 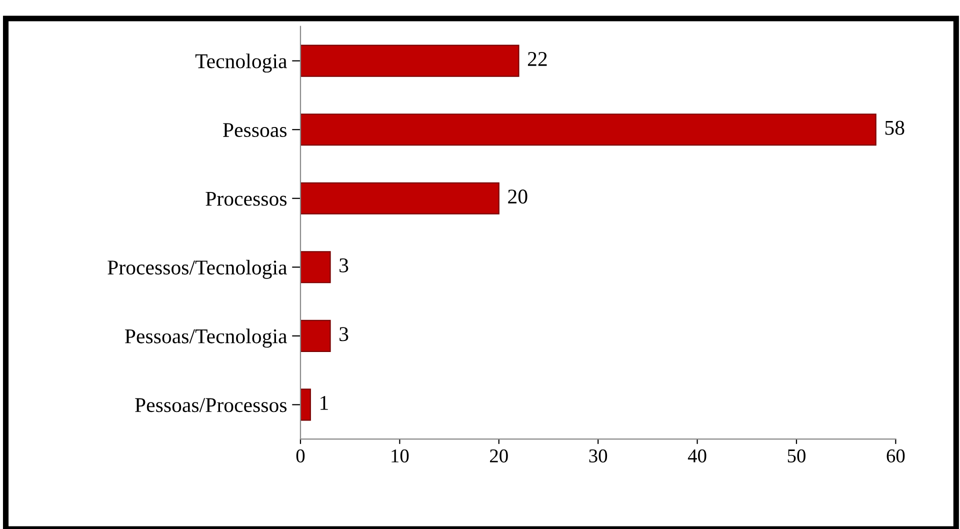 What do you see at coordinates (211, 405) in the screenshot?
I see `y-tick-label: Pessoas/Processos` at bounding box center [211, 405].